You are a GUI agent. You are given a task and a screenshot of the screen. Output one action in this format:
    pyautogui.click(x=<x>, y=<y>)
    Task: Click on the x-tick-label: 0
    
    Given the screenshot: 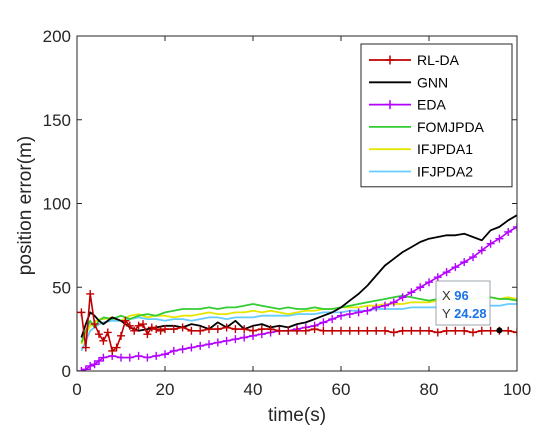 What is the action you would take?
    pyautogui.click(x=76, y=389)
    